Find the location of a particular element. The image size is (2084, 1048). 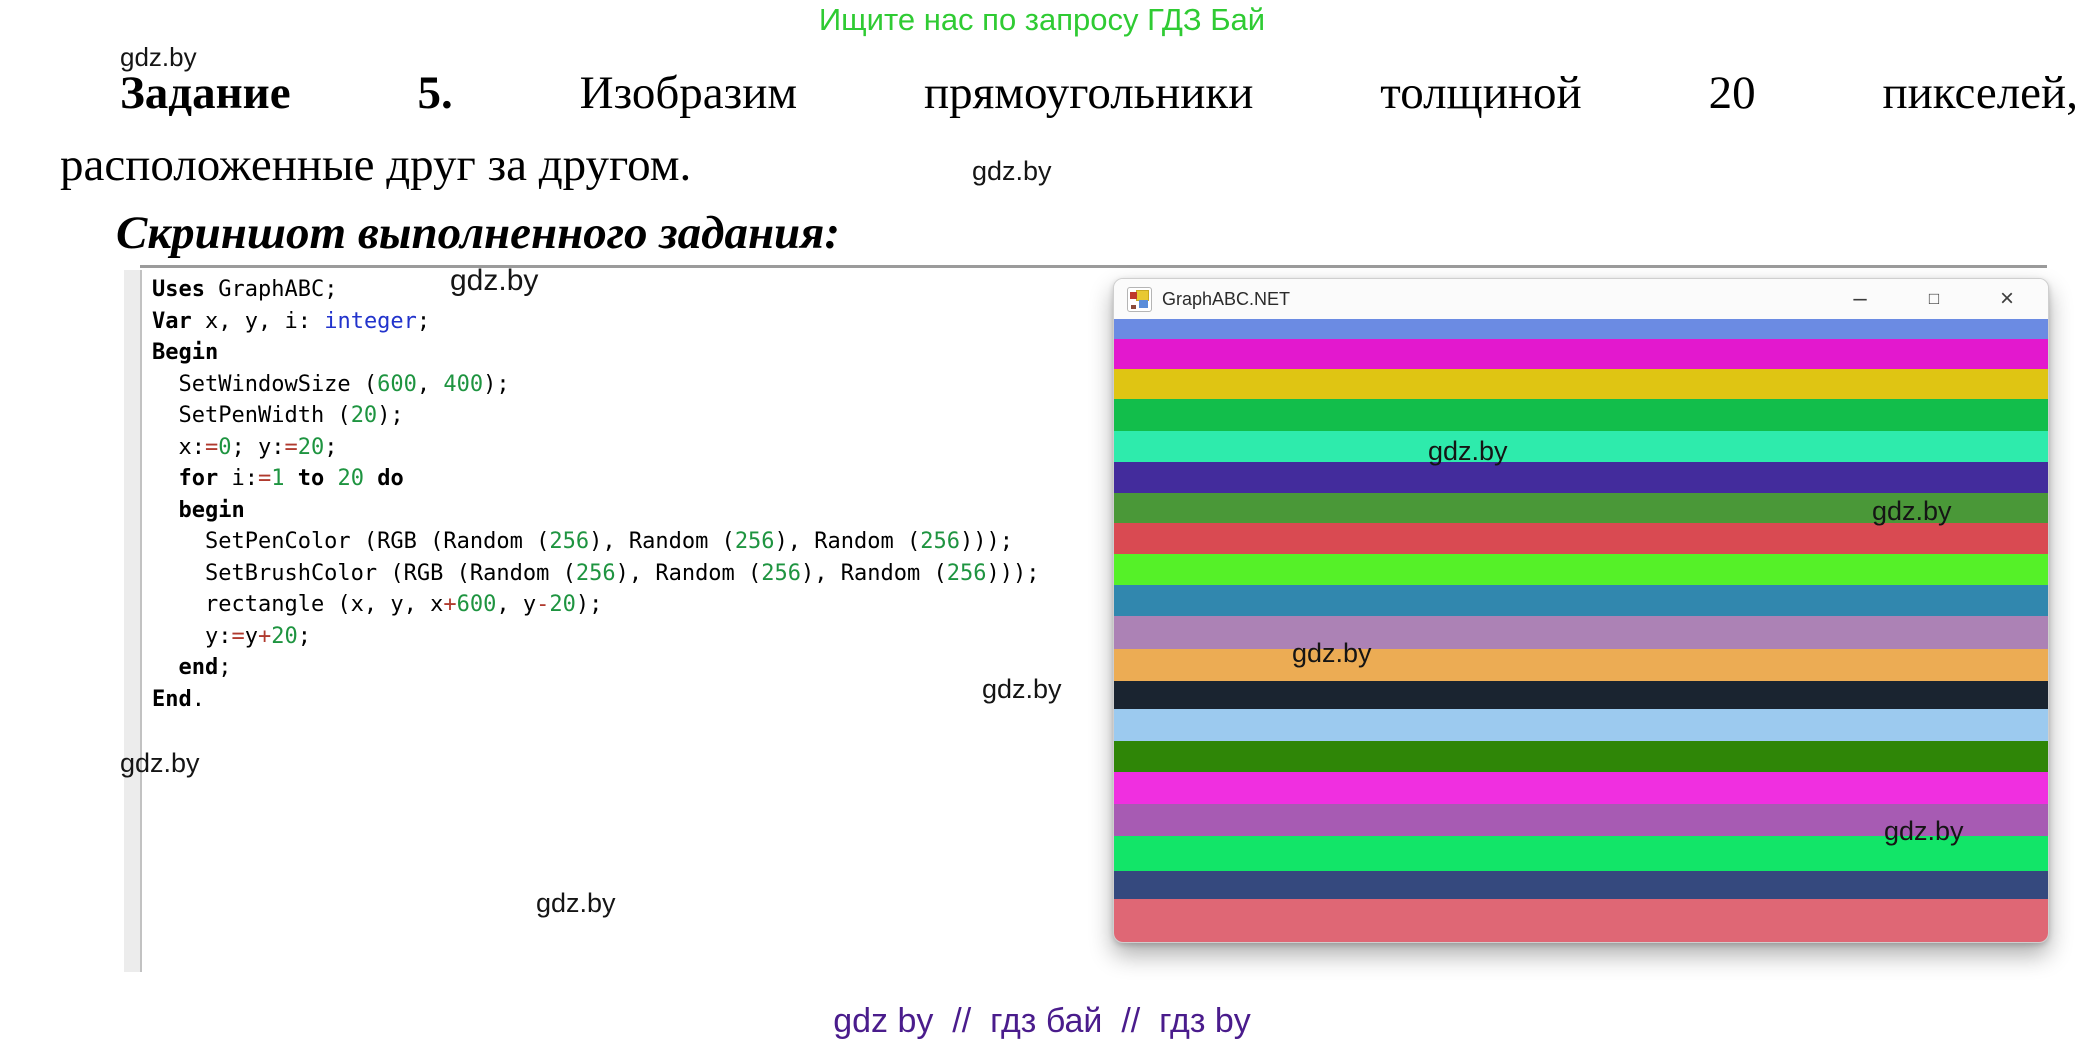

icon-blue-square is located at coordinates (1143, 303).